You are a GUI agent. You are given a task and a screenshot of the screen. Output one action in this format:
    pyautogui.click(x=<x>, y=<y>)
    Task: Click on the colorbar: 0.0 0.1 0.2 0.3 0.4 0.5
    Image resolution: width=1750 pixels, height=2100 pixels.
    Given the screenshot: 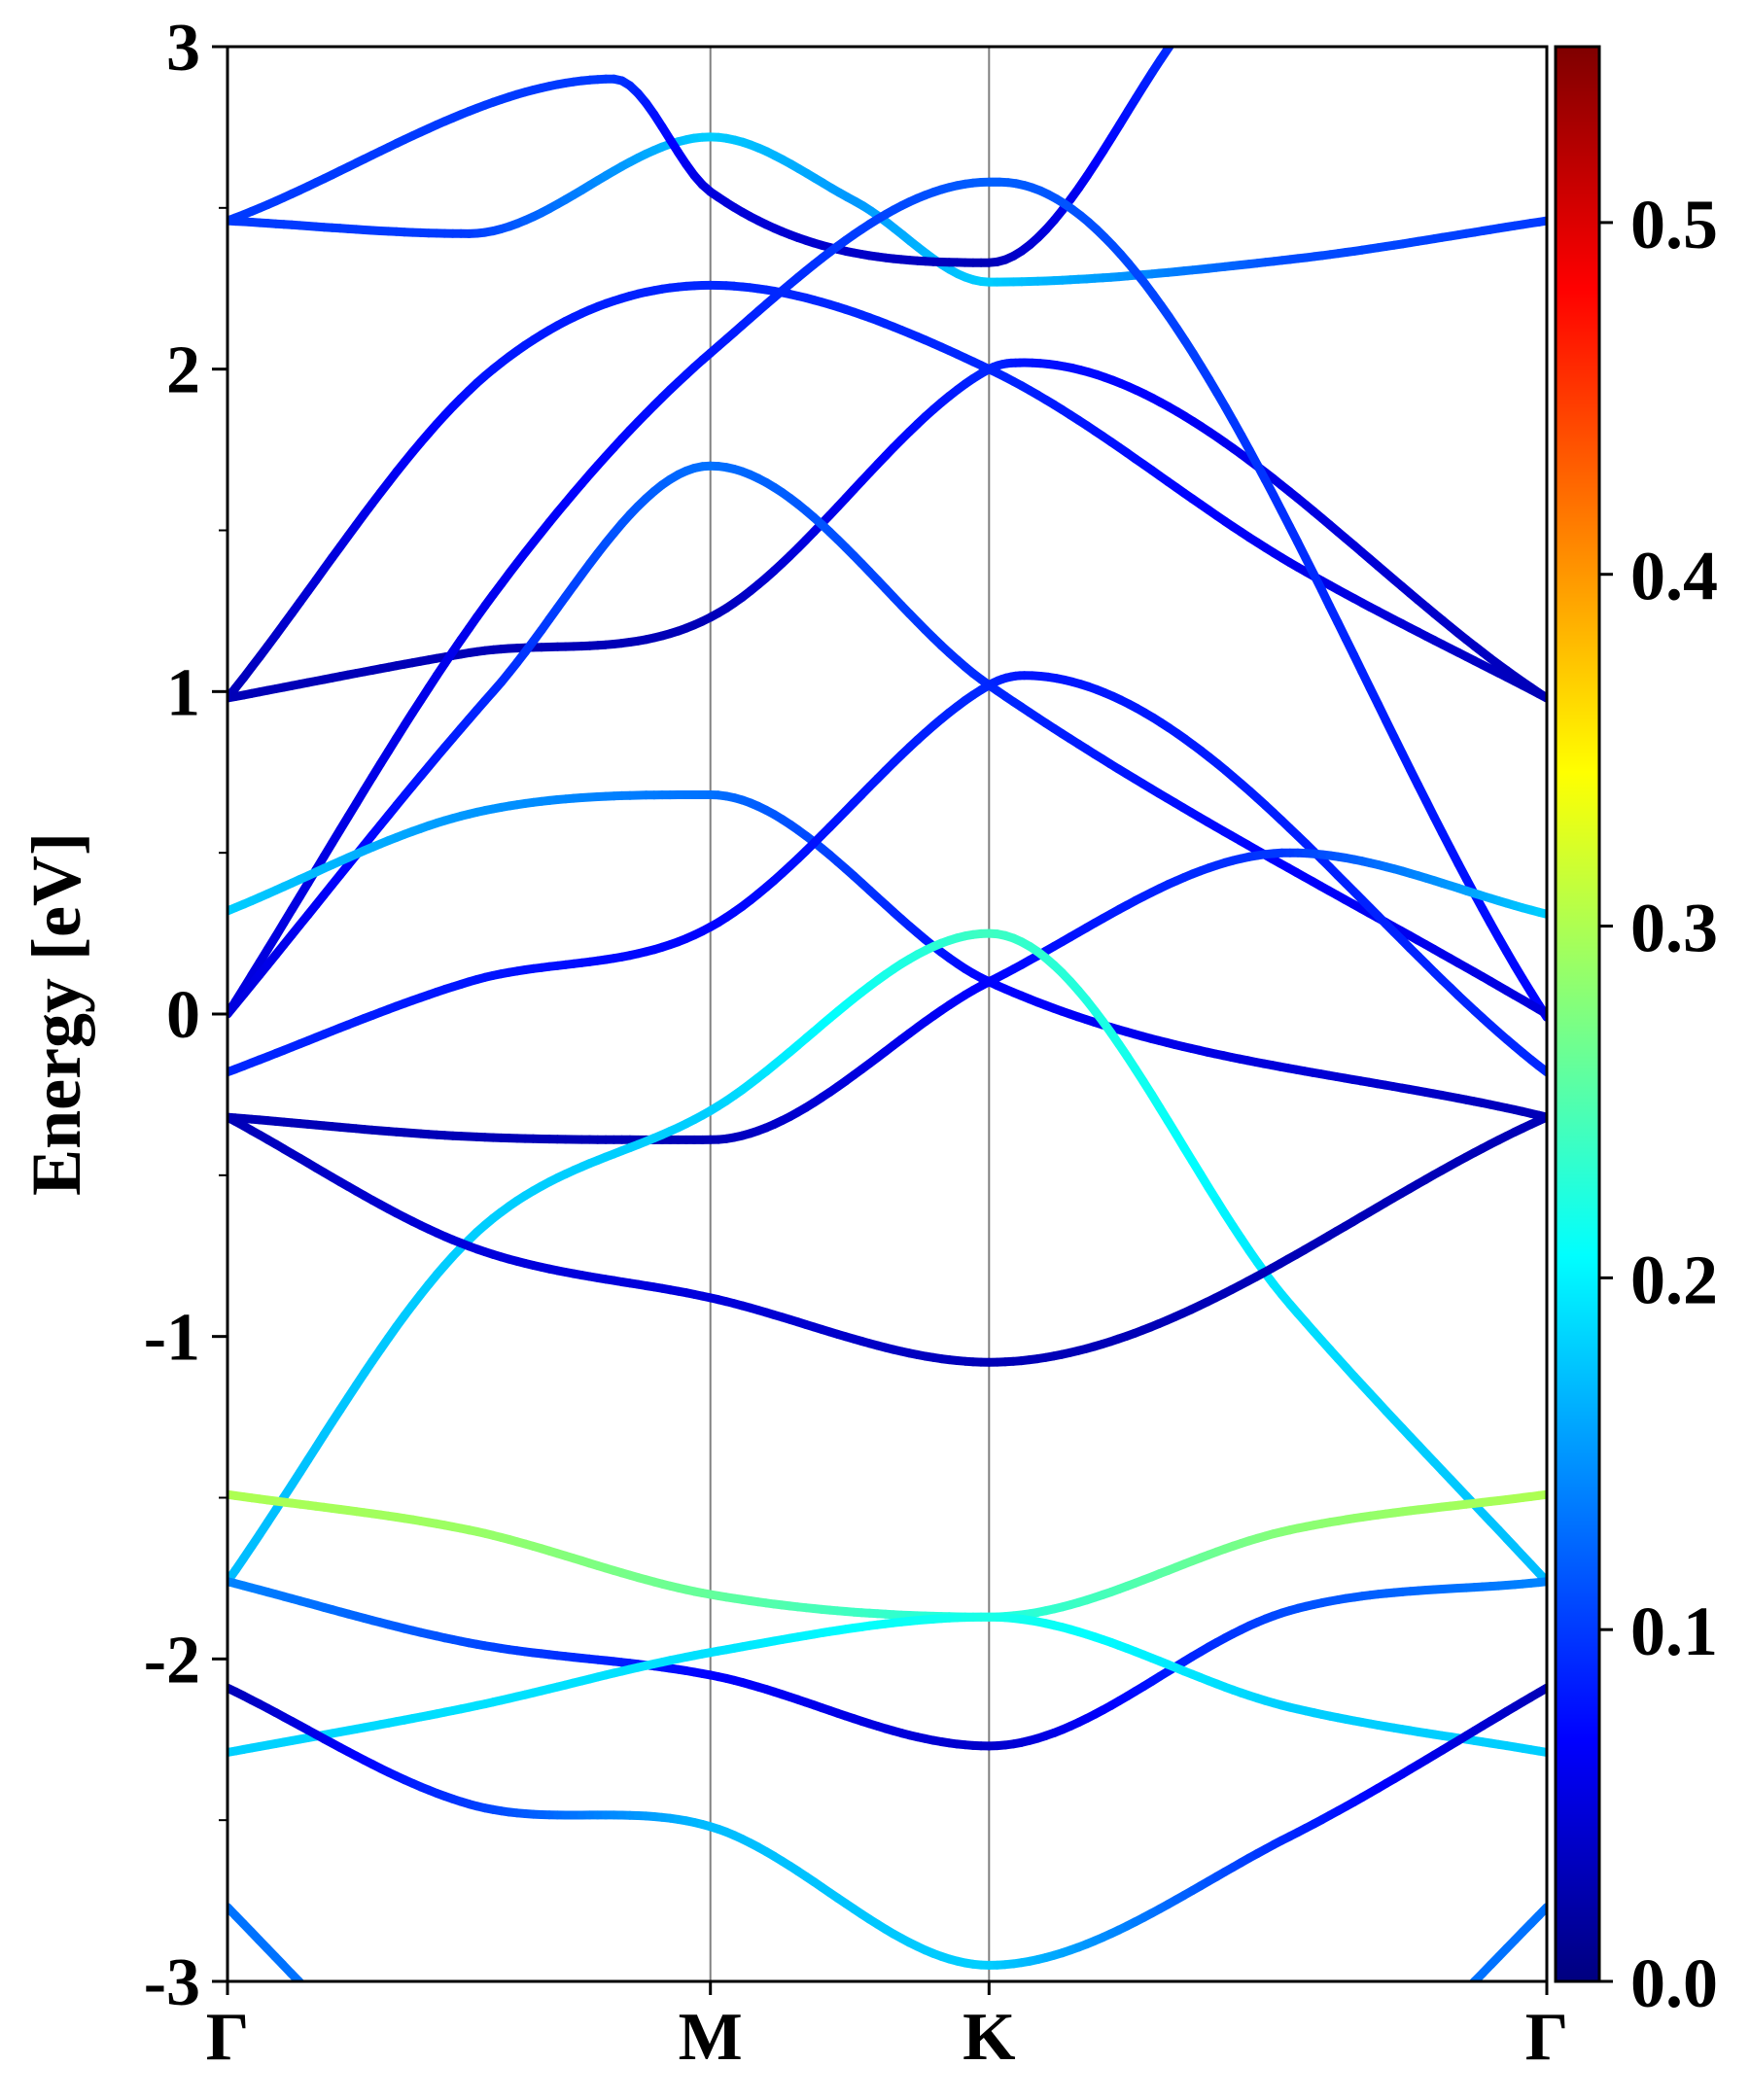 What is the action you would take?
    pyautogui.click(x=1636, y=1033)
    